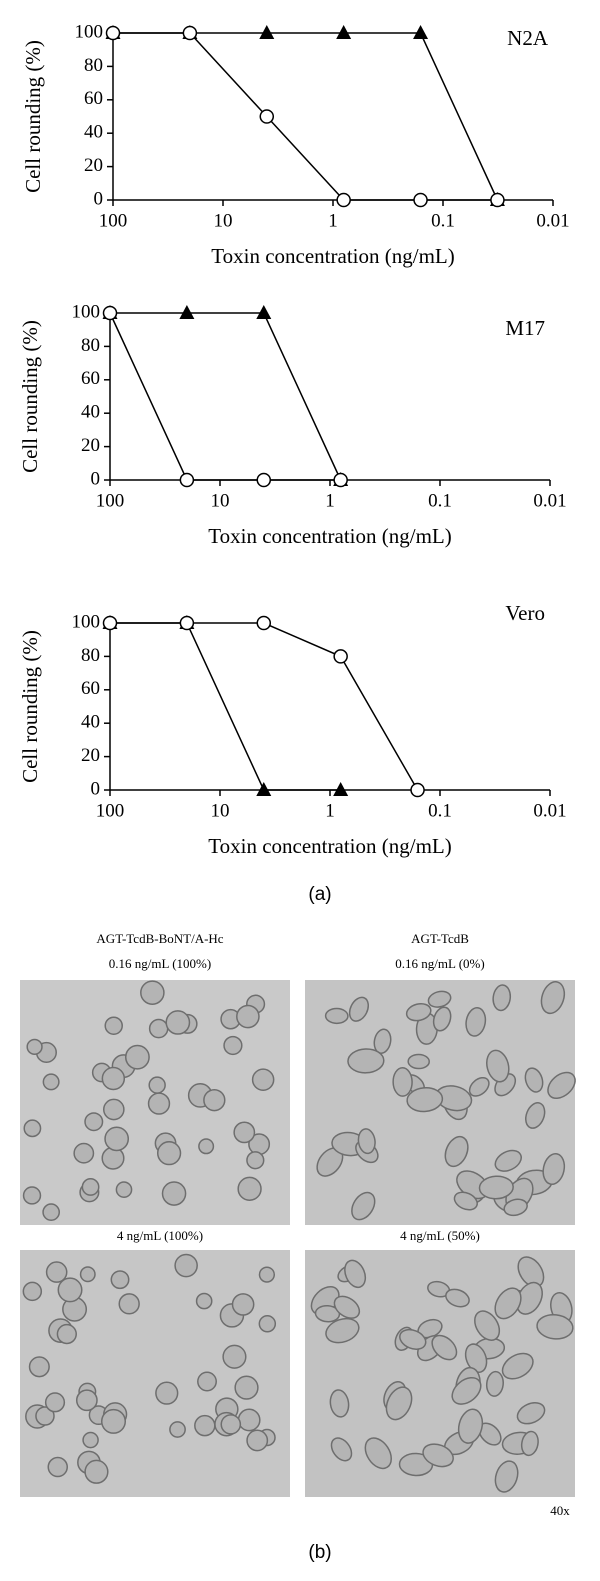  Describe the element at coordinates (525, 328) in the screenshot. I see `chart-title: M17` at that location.